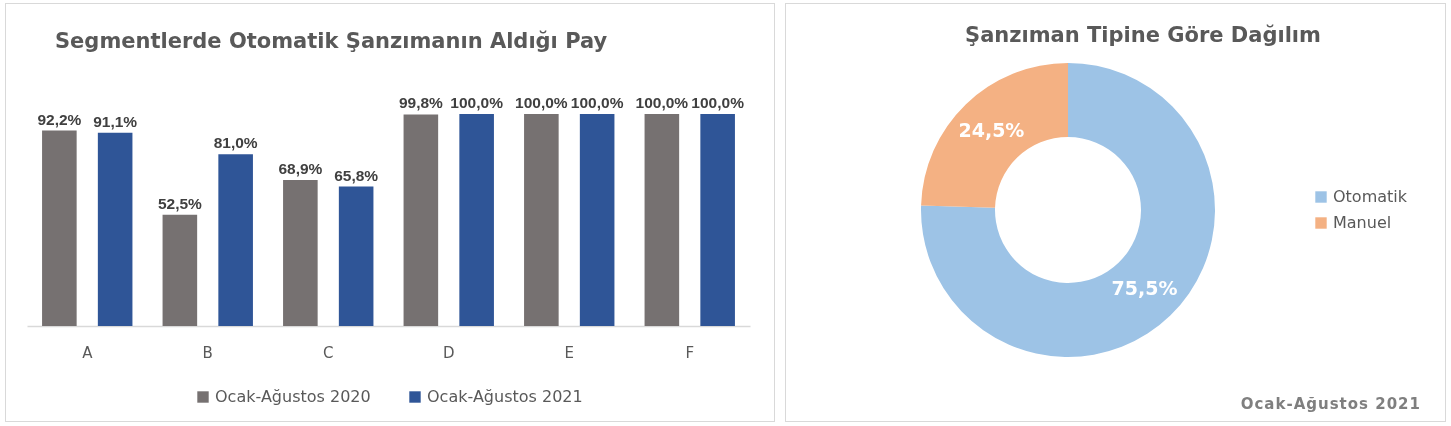 The width and height of the screenshot is (1451, 426). I want to click on x-tick-label: B, so click(207, 352).